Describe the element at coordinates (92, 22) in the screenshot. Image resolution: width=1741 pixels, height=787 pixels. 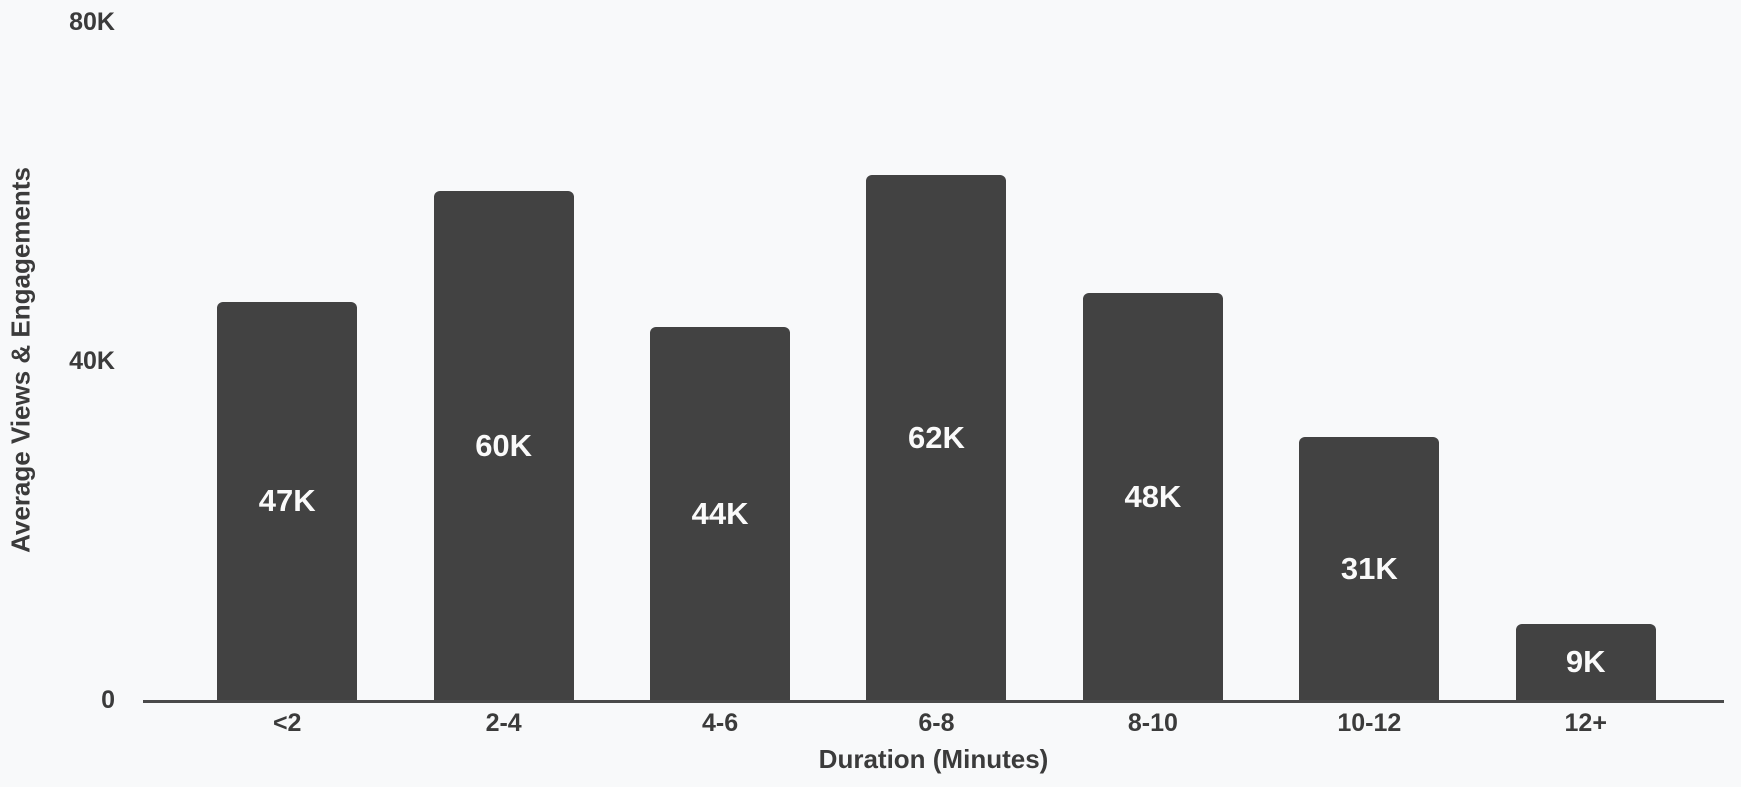
I see `y-tick-label: 80K` at that location.